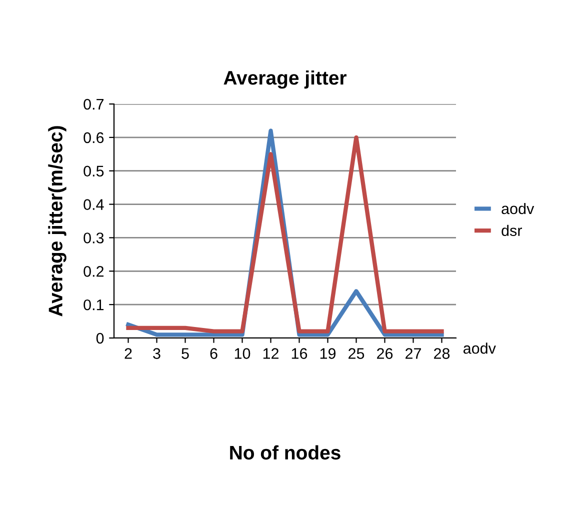 The width and height of the screenshot is (570, 520). What do you see at coordinates (94, 171) in the screenshot?
I see `y-tick-label: 0.5` at bounding box center [94, 171].